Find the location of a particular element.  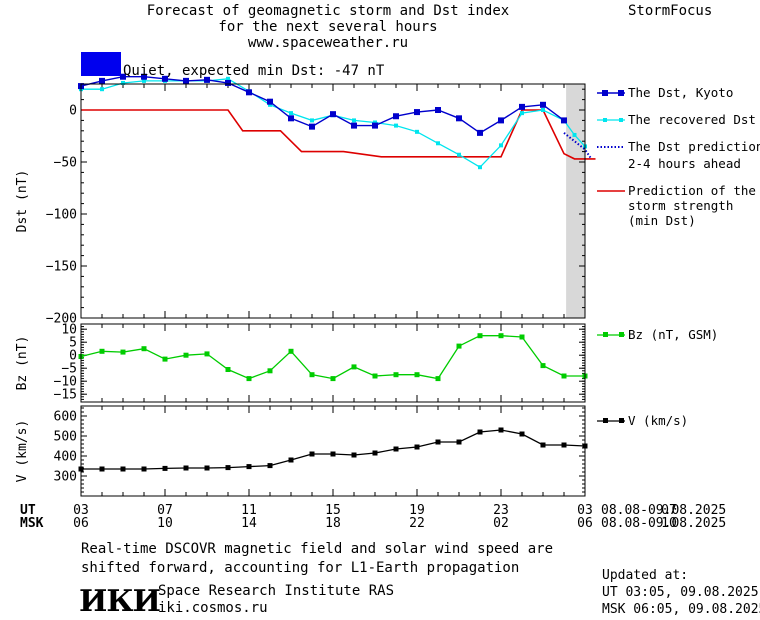

legend-dst-kyoto-marker is located at coordinates (605, 93).